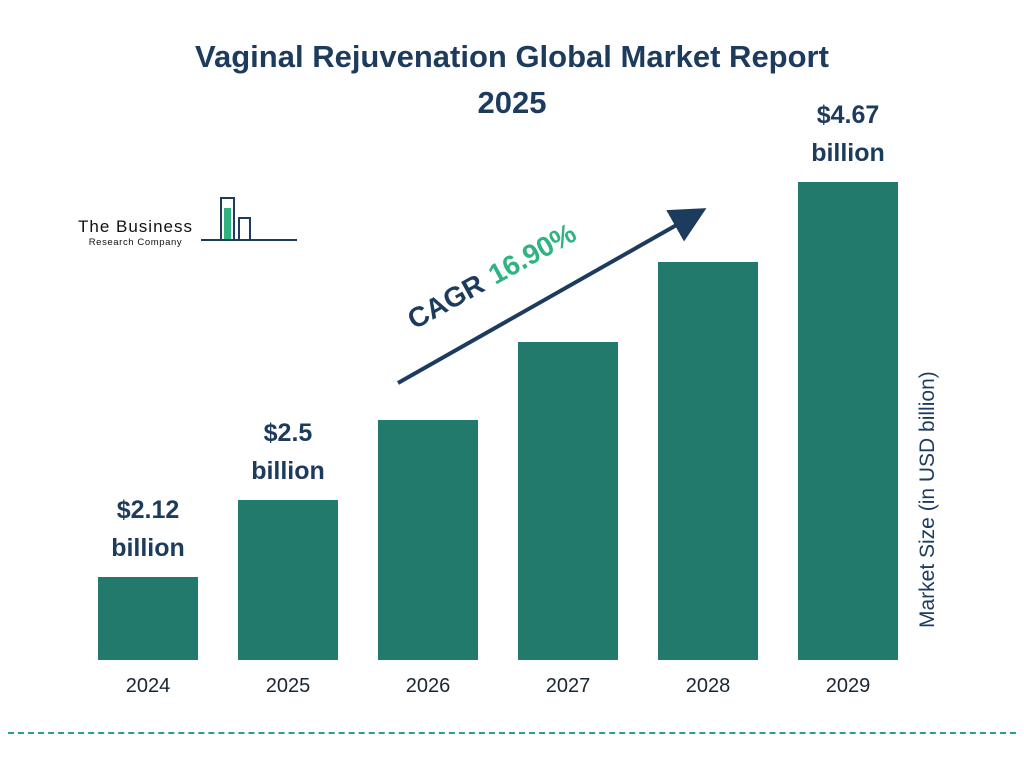  What do you see at coordinates (148, 398) in the screenshot?
I see `bar-column-2024: 2024 $2.12 billion` at bounding box center [148, 398].